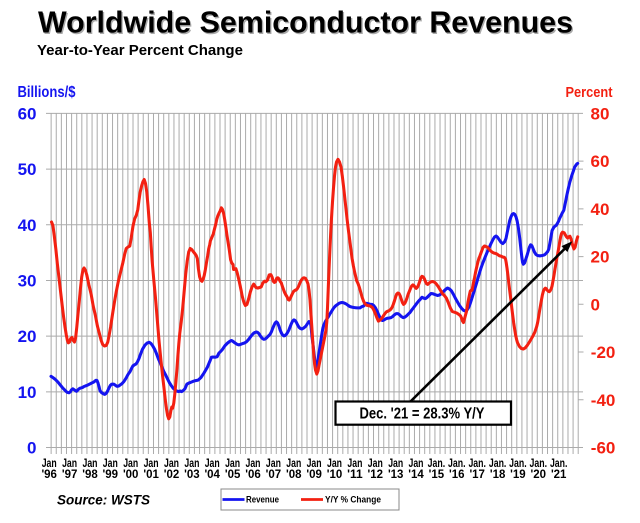 This screenshot has height=523, width=640. I want to click on svg-text: Y/Y % Change, so click(353, 500).